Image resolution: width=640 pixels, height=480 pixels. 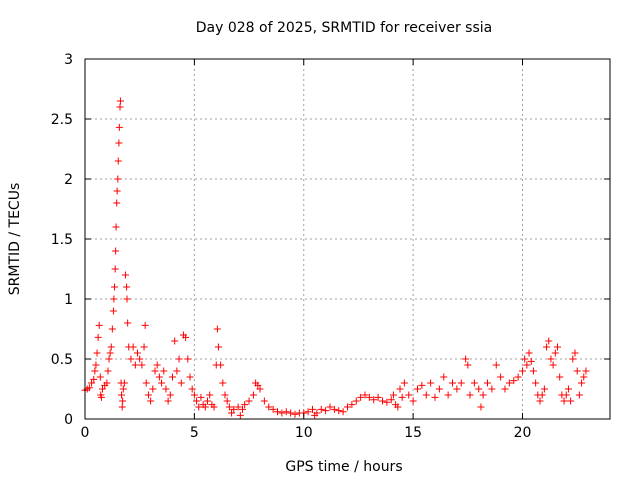 I want to click on y-tick-label: 0, so click(x=68, y=420).